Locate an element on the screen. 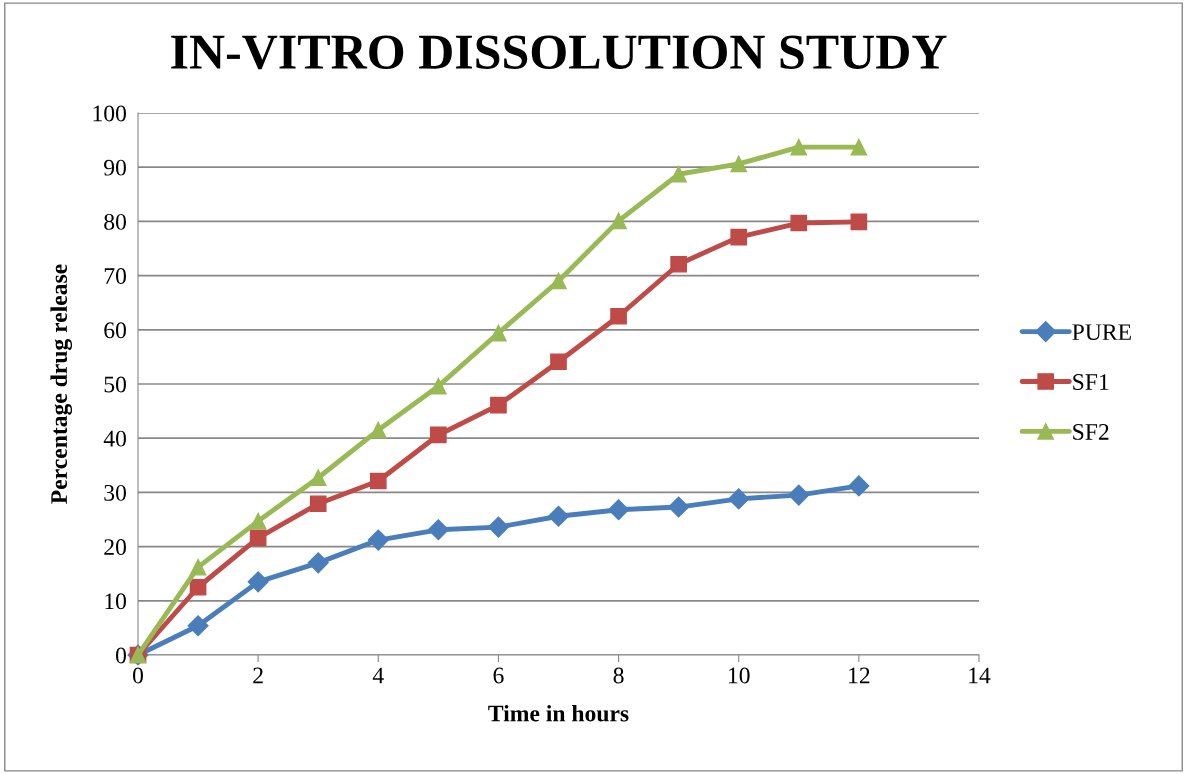  y-tick-label: 100 is located at coordinates (109, 113).